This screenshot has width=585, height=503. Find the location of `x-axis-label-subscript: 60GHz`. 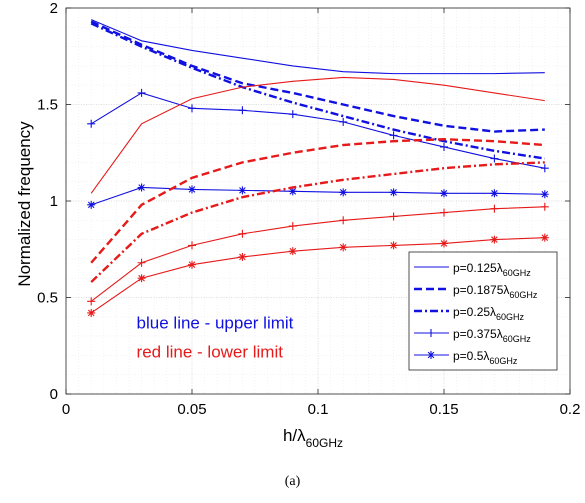

x-axis-label-subscript: 60GHz is located at coordinates (324, 443).